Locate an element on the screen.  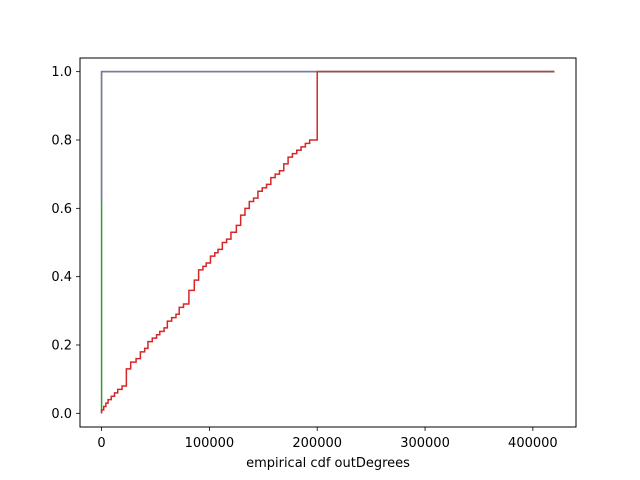
y-tick-label: 0.4 is located at coordinates (61, 277).